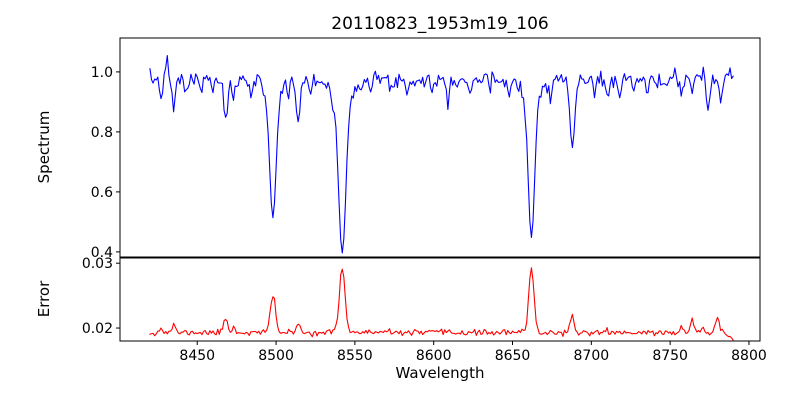 This screenshot has width=800, height=404. What do you see at coordinates (44, 298) in the screenshot?
I see `y-axis-label-error: Error` at bounding box center [44, 298].